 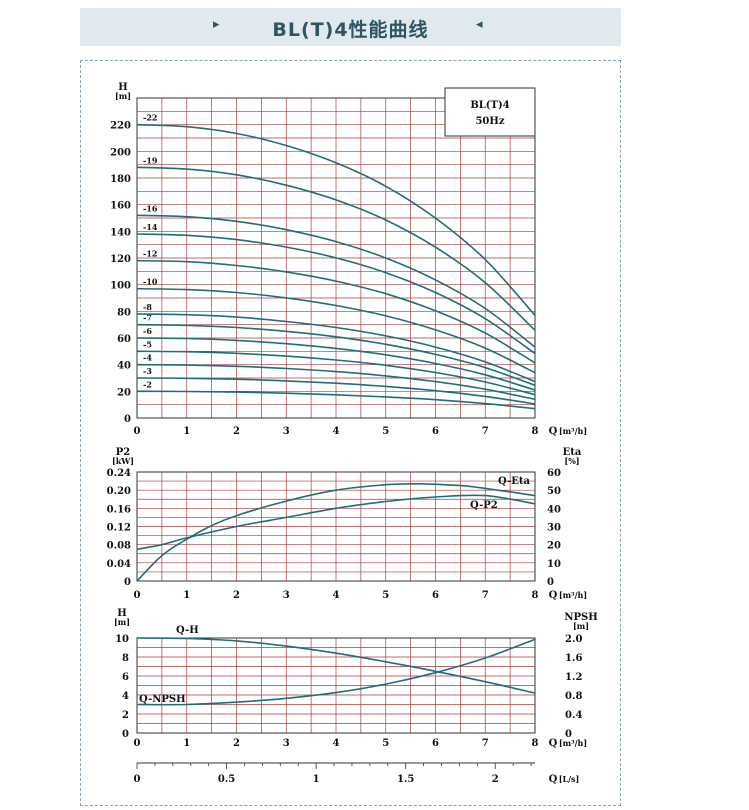 I want to click on qh-y-axis-unit: [m], so click(x=123, y=96).